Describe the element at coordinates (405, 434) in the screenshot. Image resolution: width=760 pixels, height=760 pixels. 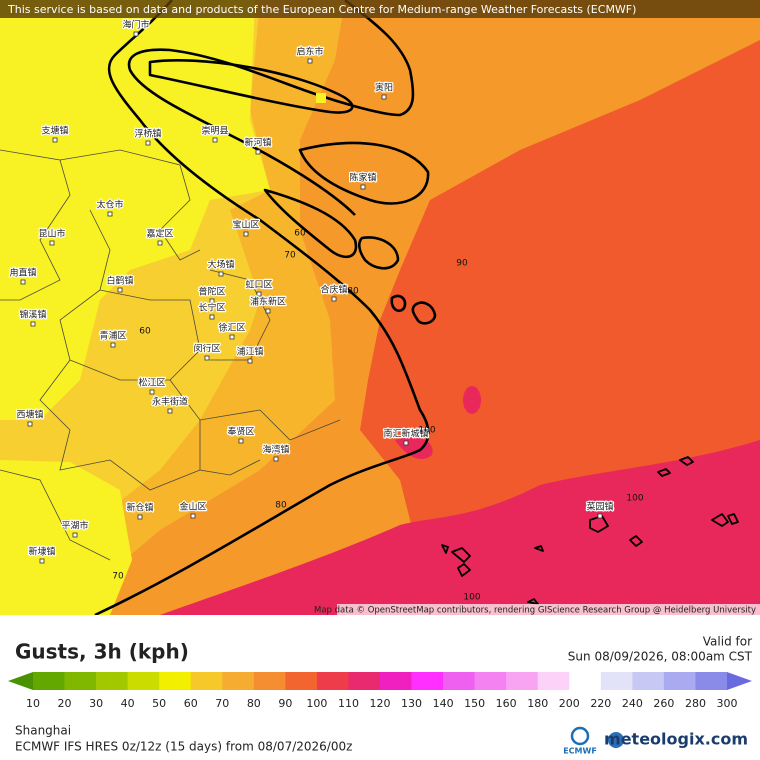
I see `place-label: 南汇新城镇` at that location.